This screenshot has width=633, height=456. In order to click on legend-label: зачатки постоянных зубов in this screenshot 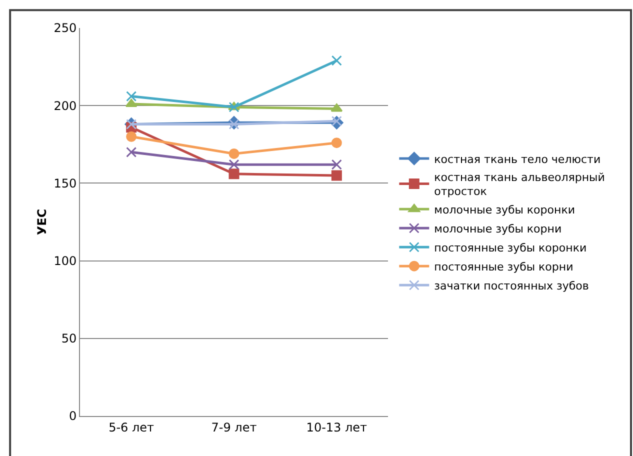, I will do `click(511, 285)`.